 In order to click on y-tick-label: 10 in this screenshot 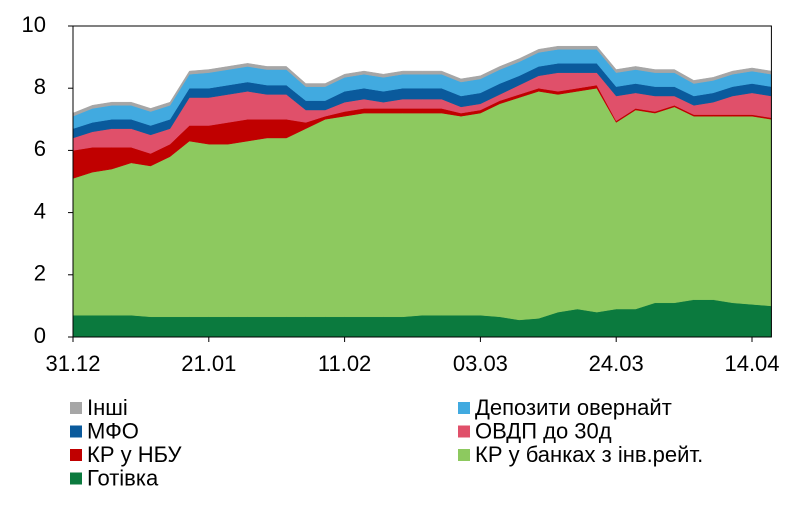, I will do `click(34, 24)`.